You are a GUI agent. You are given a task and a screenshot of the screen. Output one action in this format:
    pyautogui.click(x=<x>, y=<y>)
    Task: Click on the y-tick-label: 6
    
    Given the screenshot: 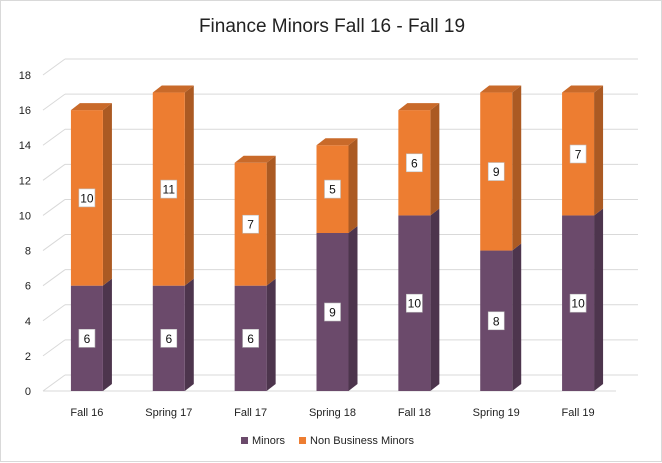 What is the action you would take?
    pyautogui.click(x=28, y=287)
    